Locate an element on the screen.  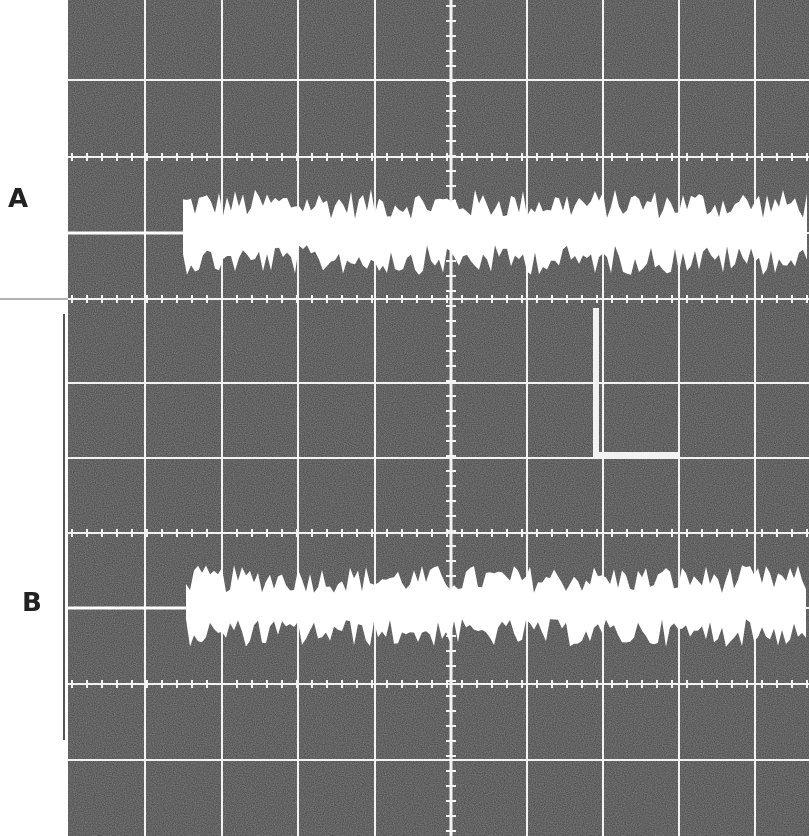
trace-a-label: A is located at coordinates (18, 199).